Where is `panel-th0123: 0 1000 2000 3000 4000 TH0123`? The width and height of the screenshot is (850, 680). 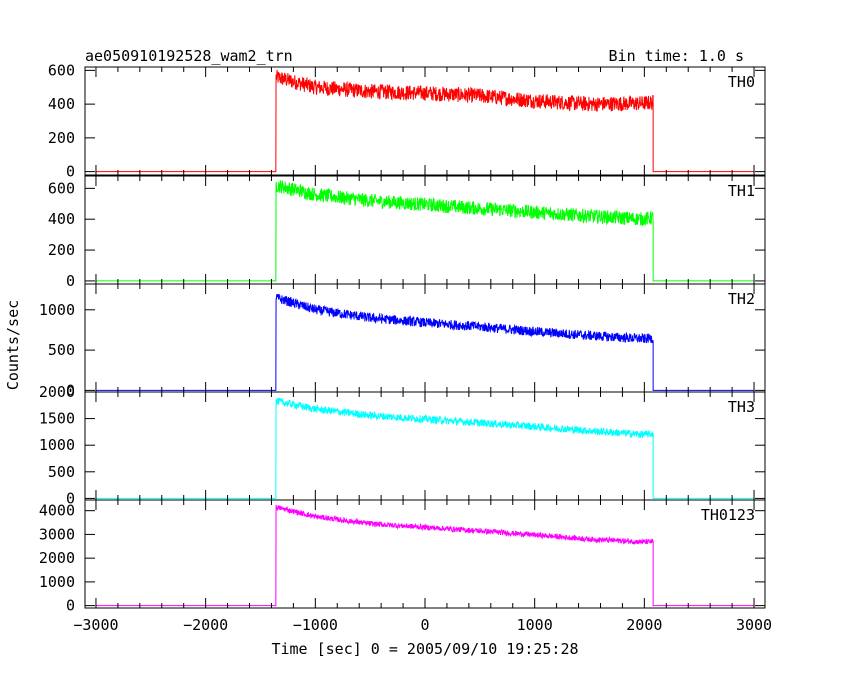
panel-th0123: 0 1000 2000 3000 4000 TH0123 is located at coordinates (402, 557).